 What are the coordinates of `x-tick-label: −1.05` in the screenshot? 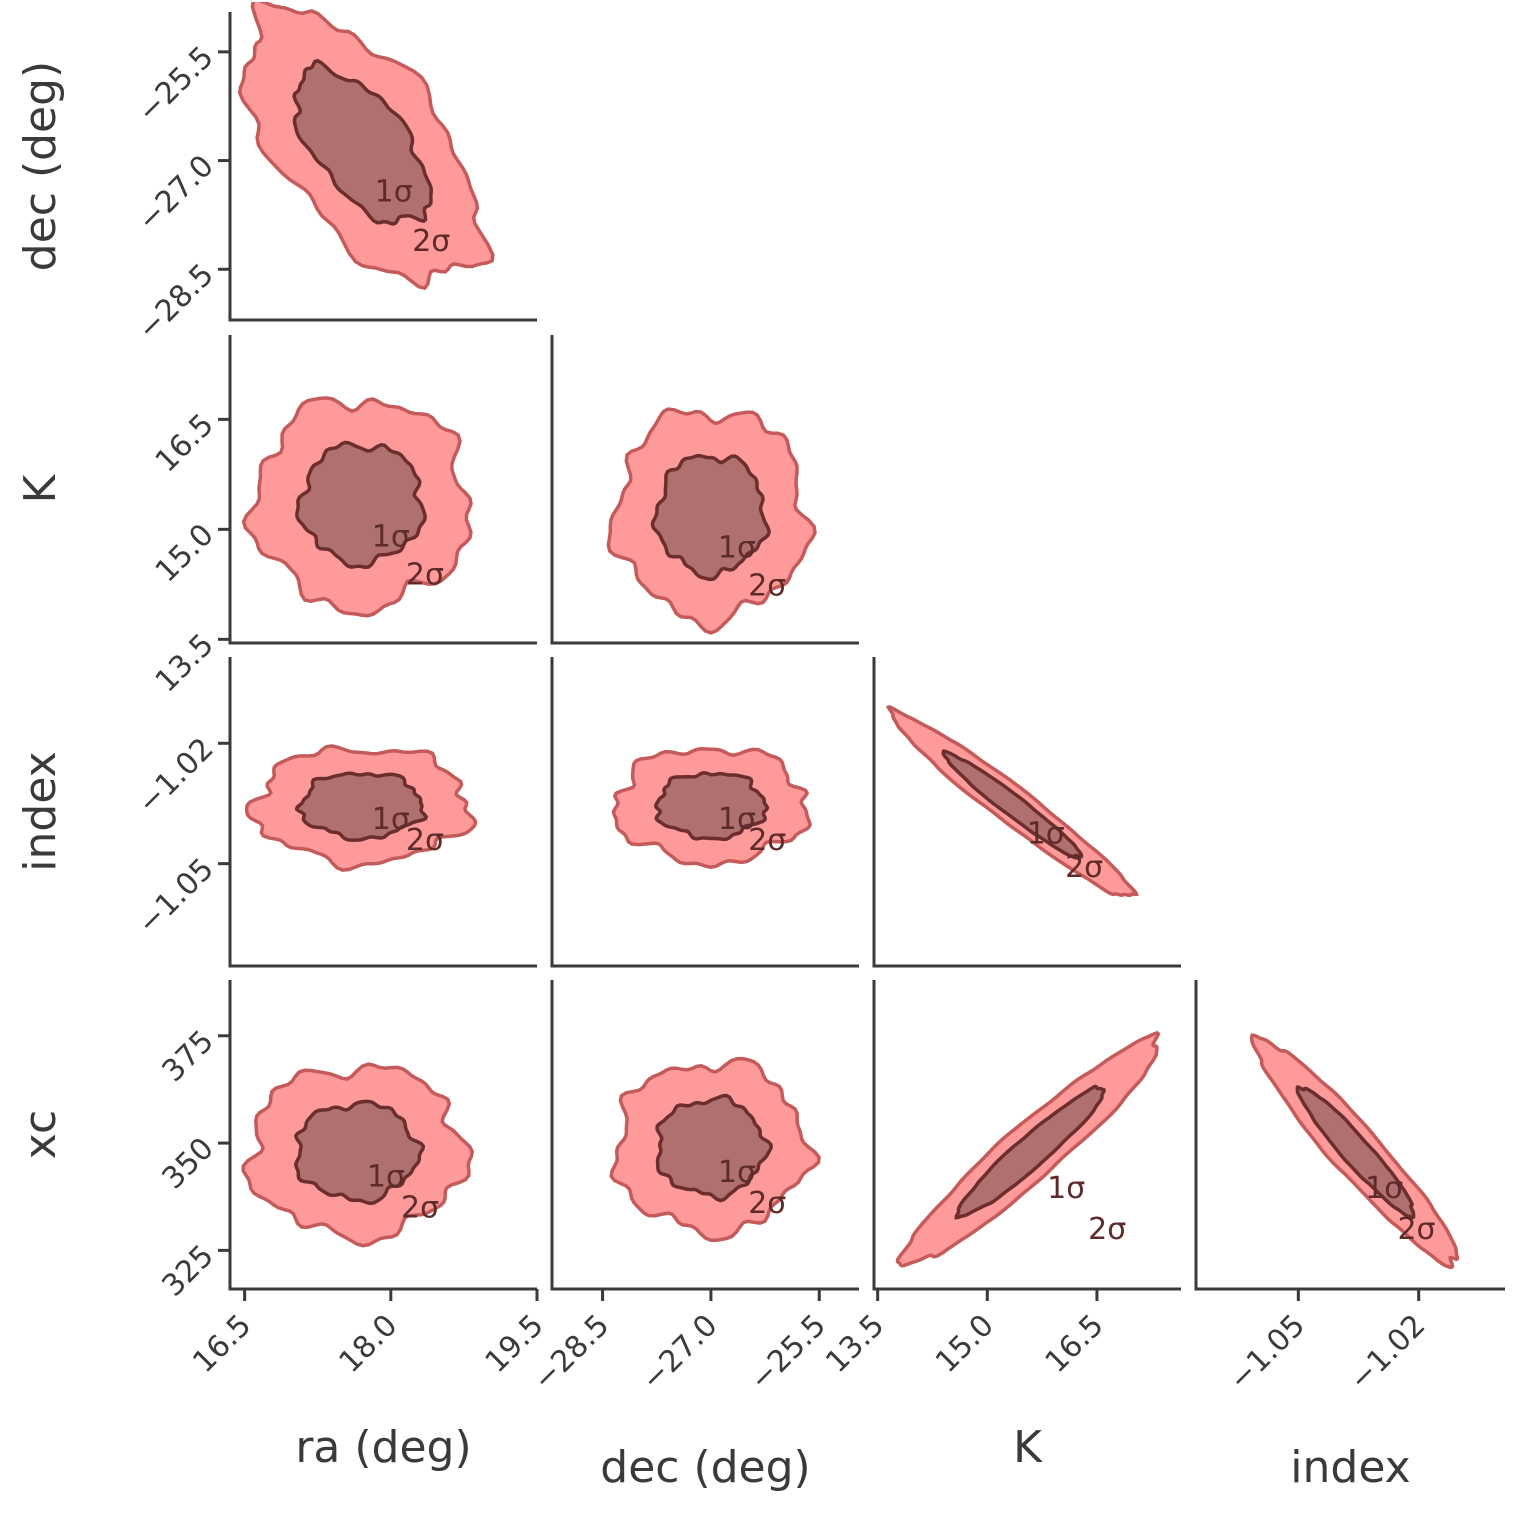 It's located at (1267, 1353).